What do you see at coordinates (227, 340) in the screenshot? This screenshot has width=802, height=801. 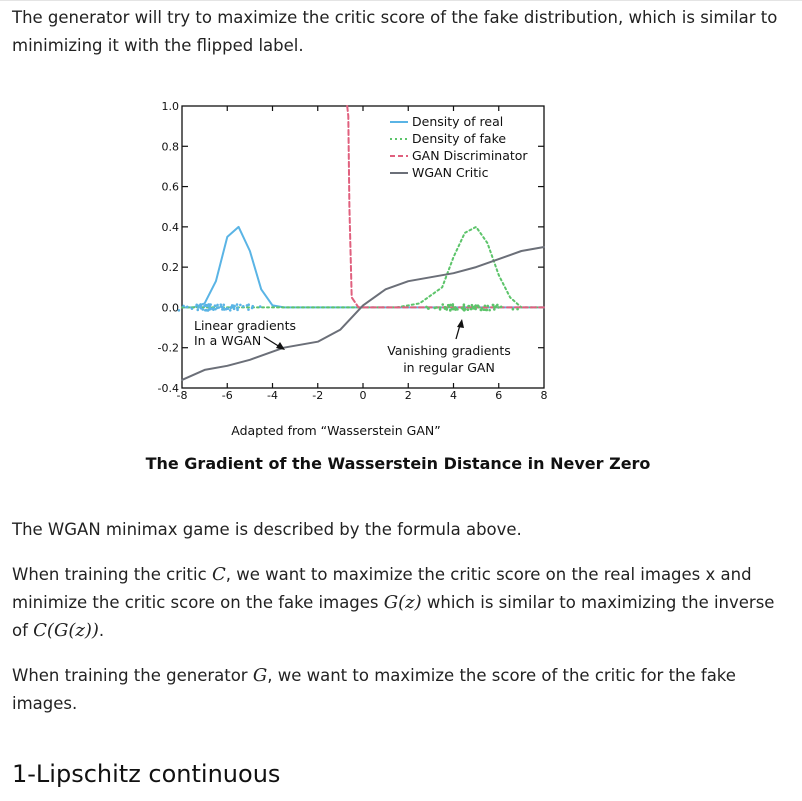 I see `annotation-linear-gradients: In a WGAN` at bounding box center [227, 340].